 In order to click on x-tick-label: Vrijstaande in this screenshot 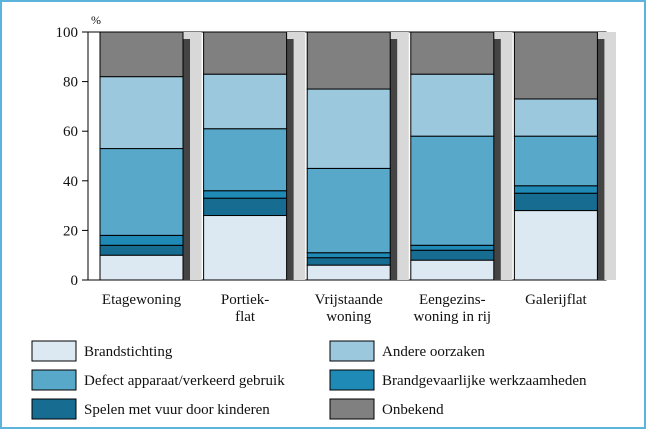, I will do `click(349, 300)`.